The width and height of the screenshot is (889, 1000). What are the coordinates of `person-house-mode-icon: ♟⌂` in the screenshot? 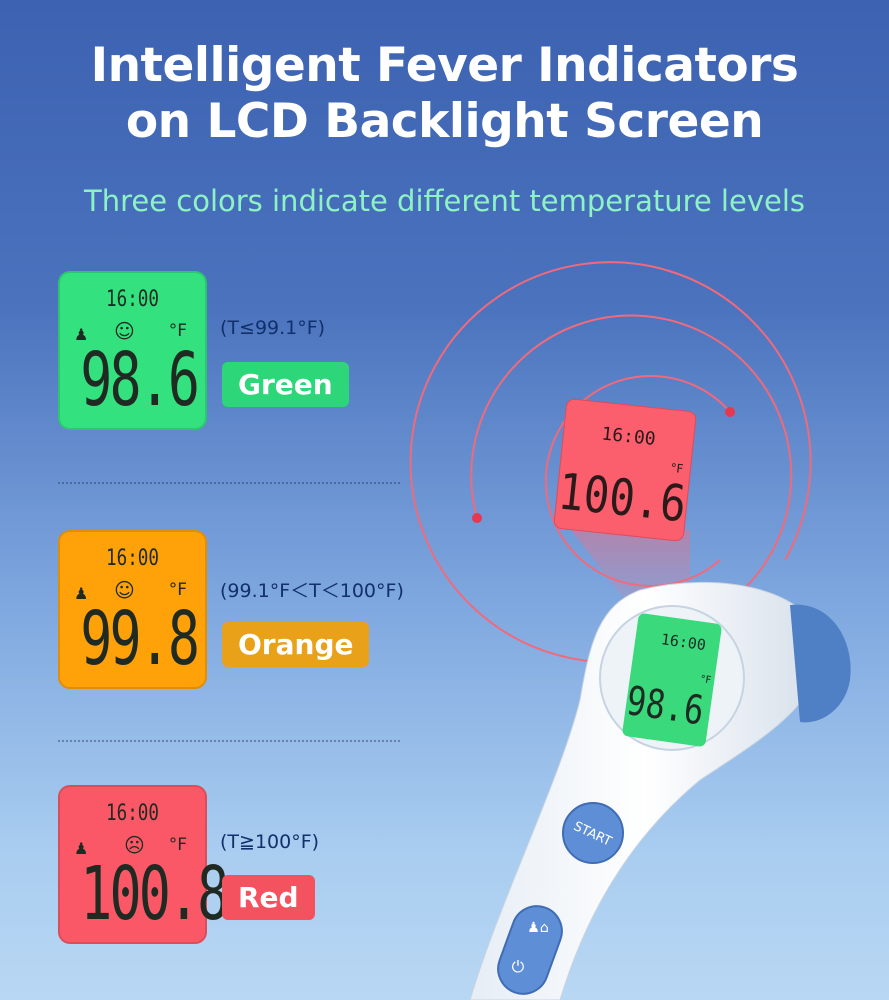 It's located at (537, 928).